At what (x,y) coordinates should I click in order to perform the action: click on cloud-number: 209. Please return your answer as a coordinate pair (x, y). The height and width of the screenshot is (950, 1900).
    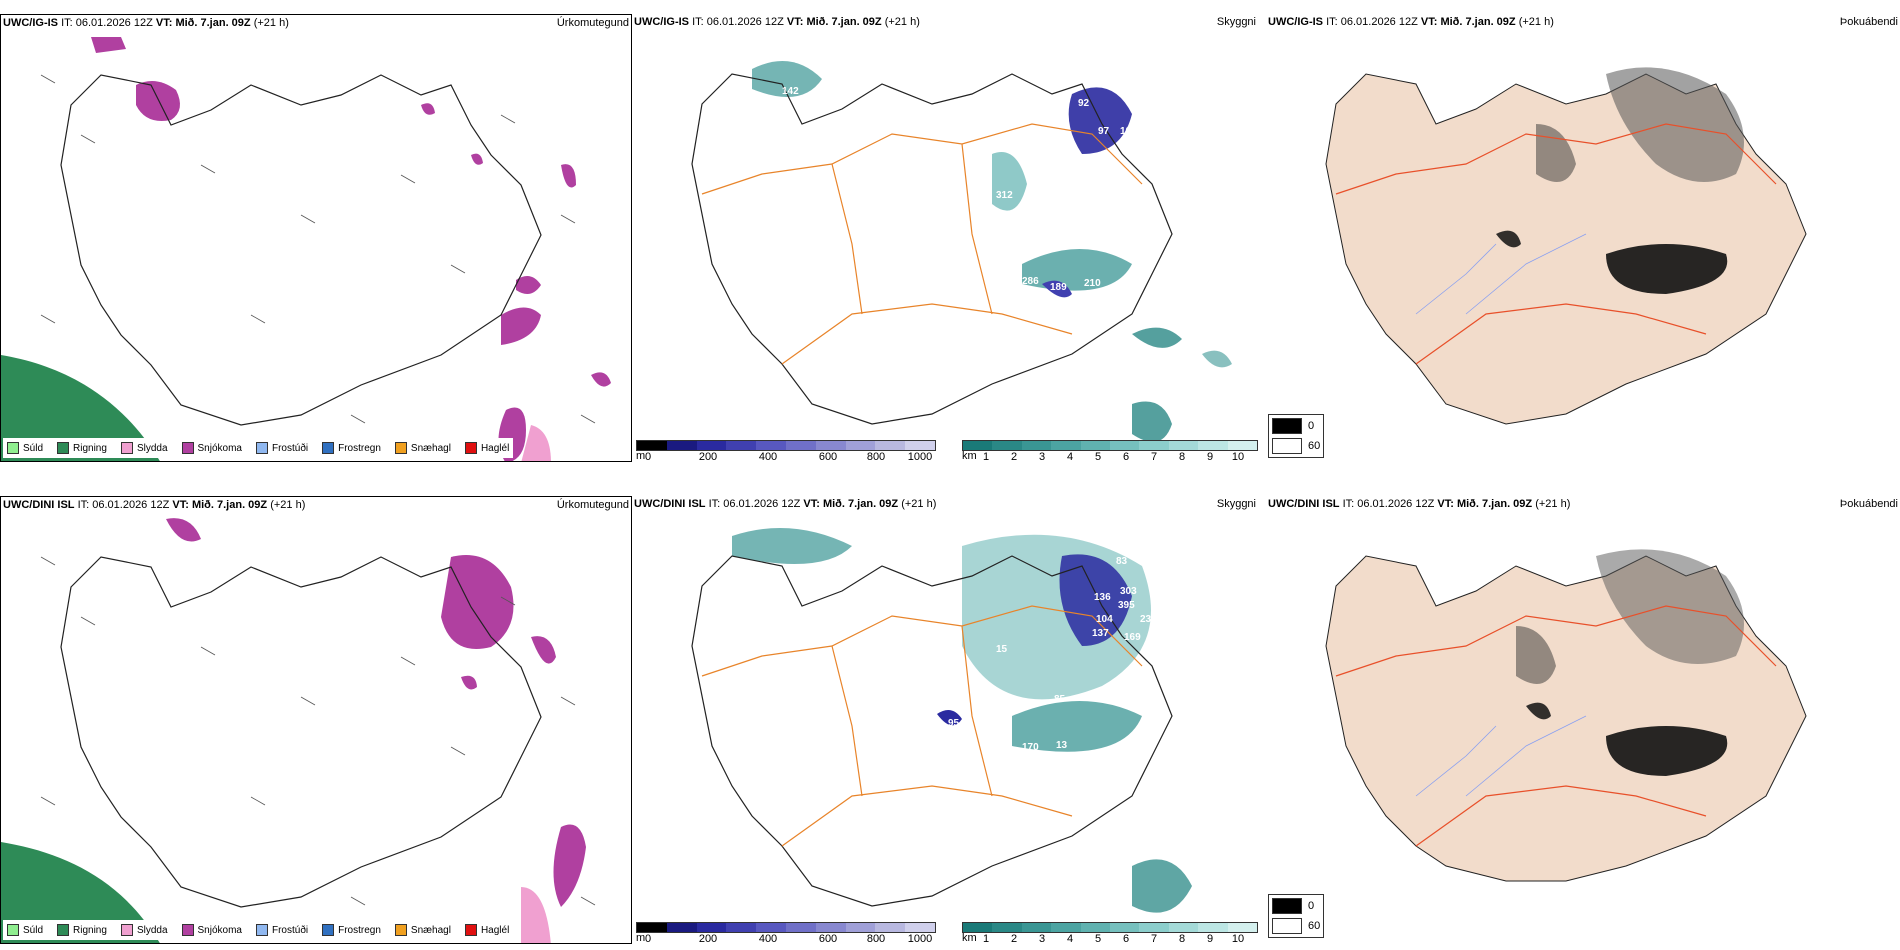
    Looking at the image, I should click on (1072, 779).